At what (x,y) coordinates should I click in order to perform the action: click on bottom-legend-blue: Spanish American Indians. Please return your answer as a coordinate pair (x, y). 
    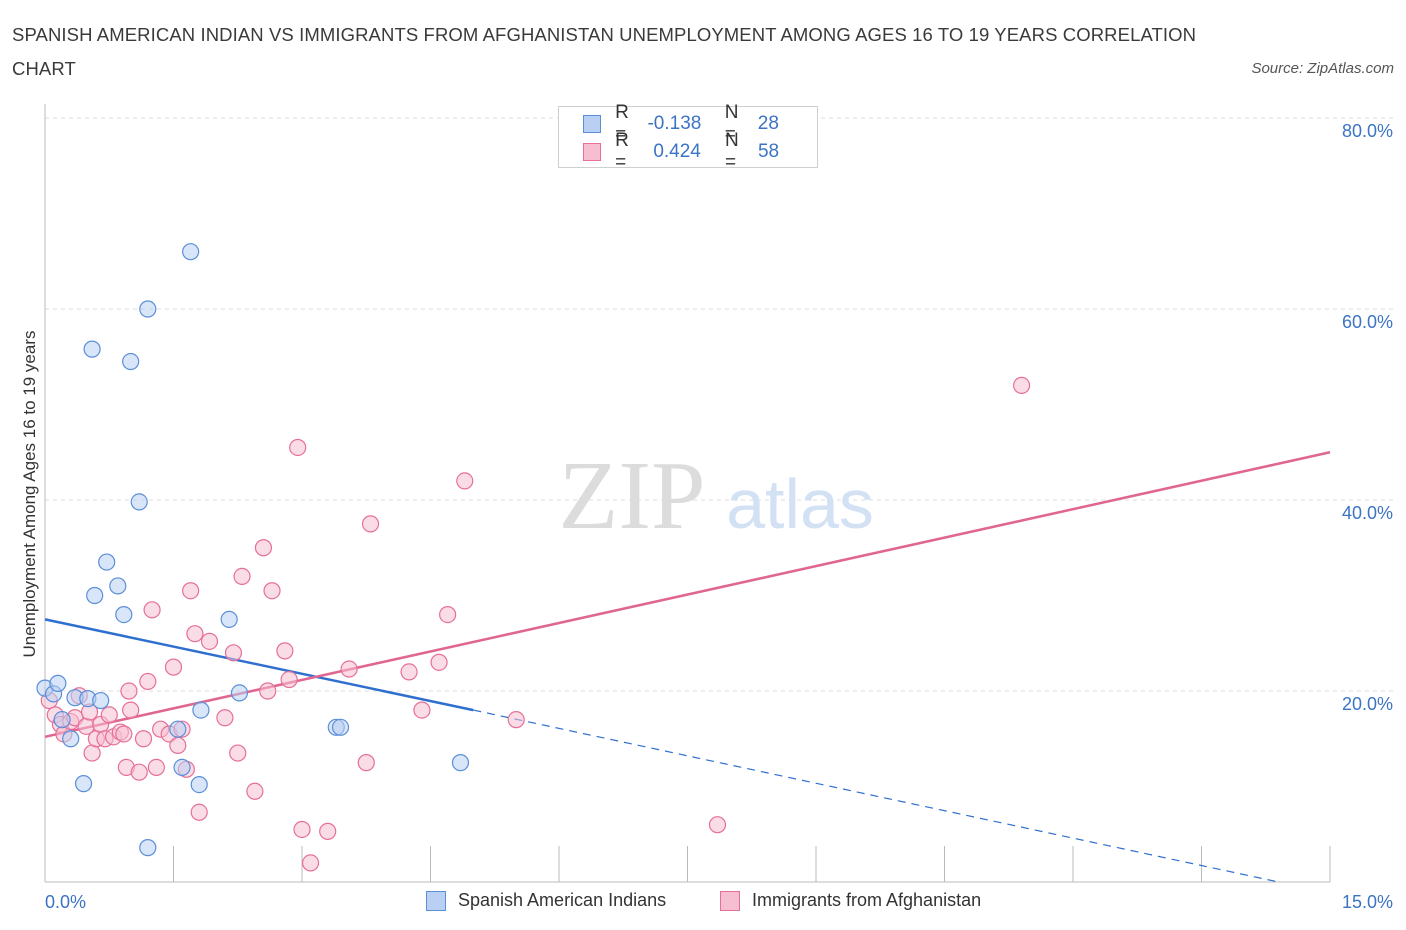
    Looking at the image, I should click on (546, 900).